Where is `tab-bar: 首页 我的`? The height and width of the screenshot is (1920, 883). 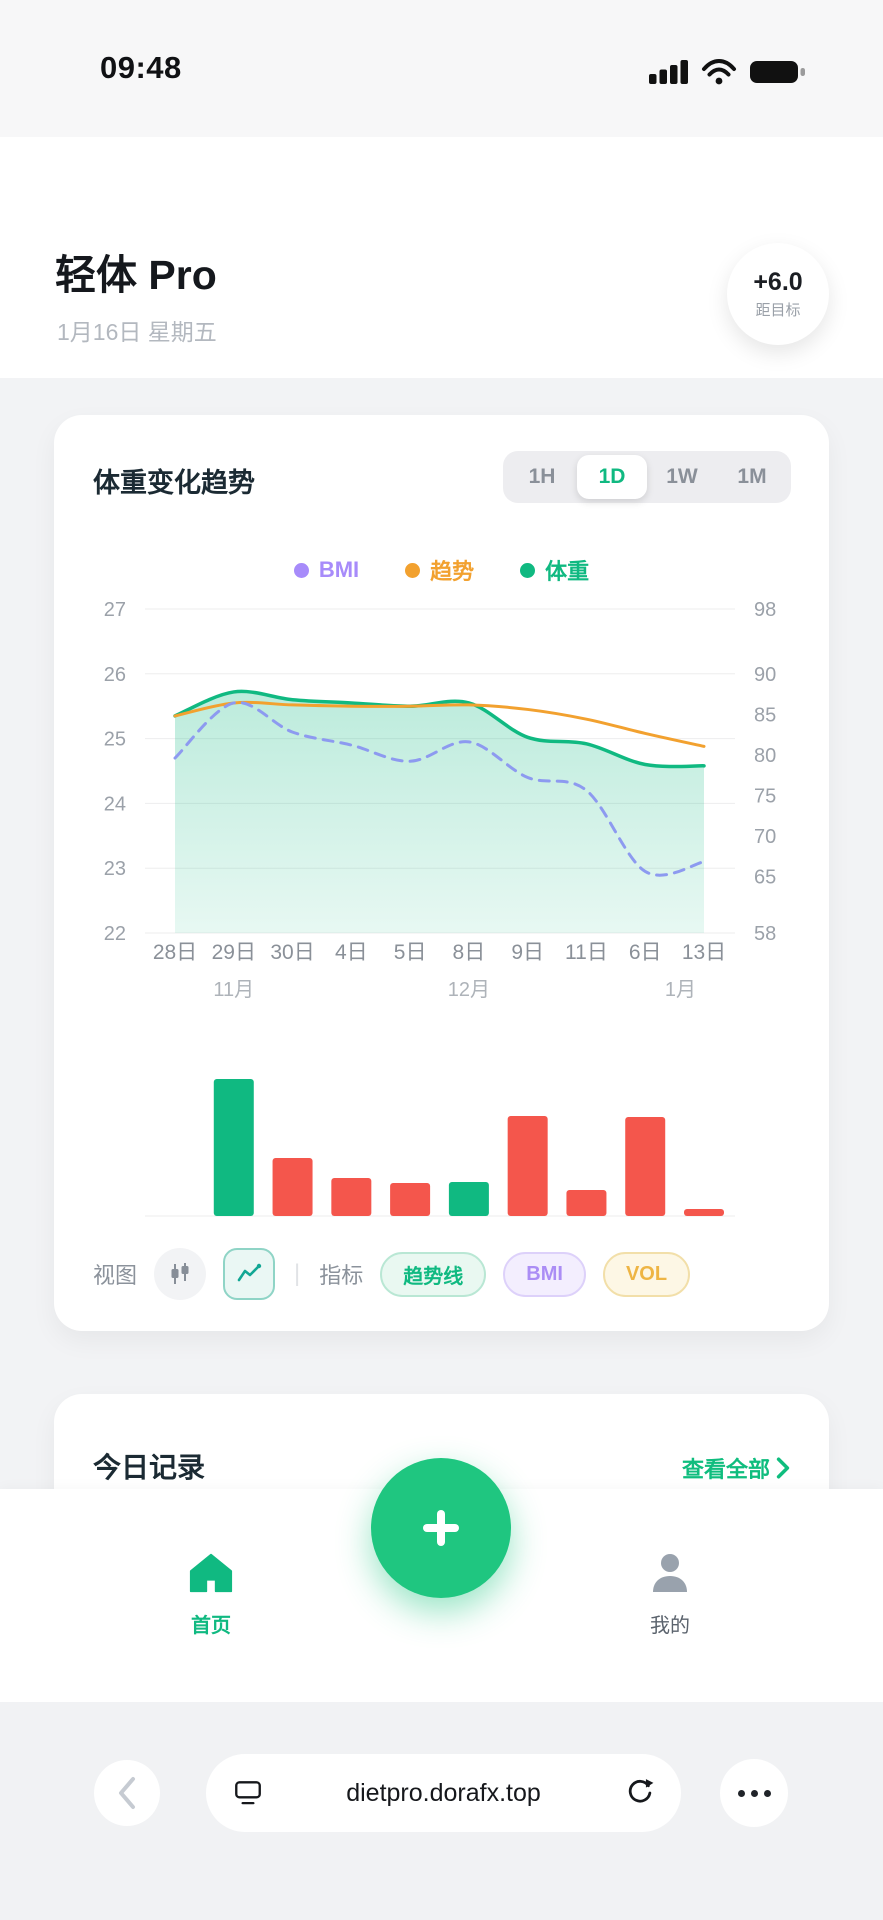
tab-bar: 首页 我的 is located at coordinates (441, 1580).